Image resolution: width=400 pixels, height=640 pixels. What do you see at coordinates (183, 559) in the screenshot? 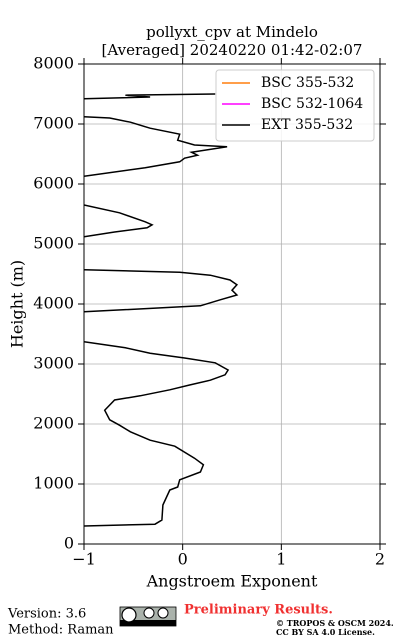
I see `x-tick-label: 0` at bounding box center [183, 559].